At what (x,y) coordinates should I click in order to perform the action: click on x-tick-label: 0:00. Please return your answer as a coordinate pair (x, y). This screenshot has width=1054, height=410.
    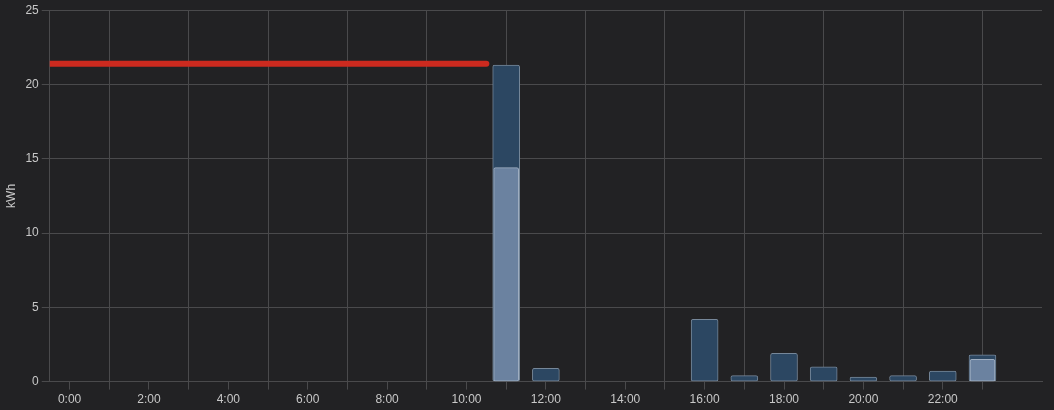
    Looking at the image, I should click on (69, 399).